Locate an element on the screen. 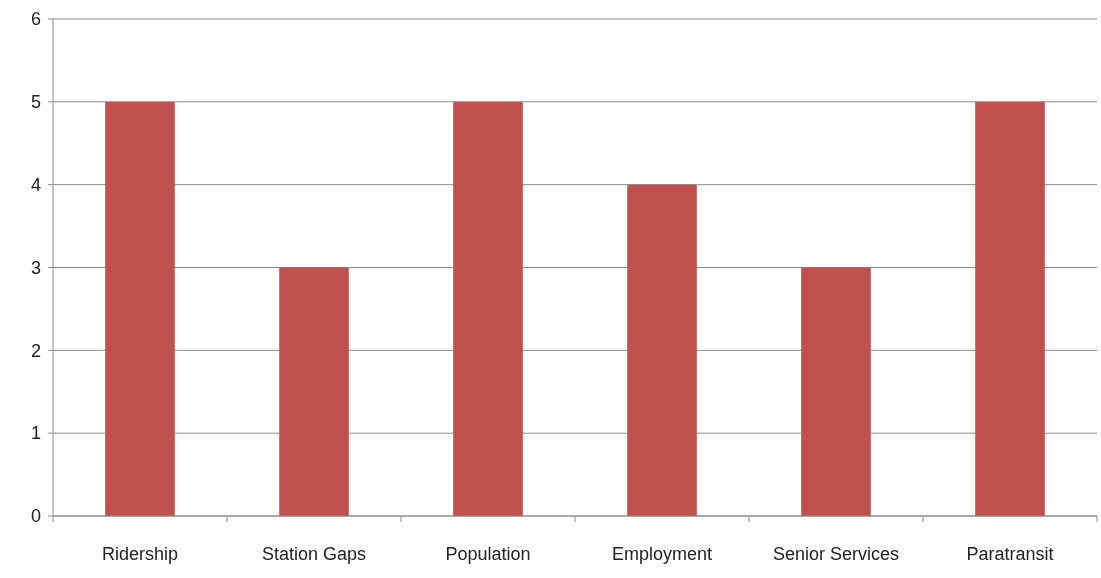 The image size is (1101, 578). x-tick-label: Senior Services is located at coordinates (836, 554).